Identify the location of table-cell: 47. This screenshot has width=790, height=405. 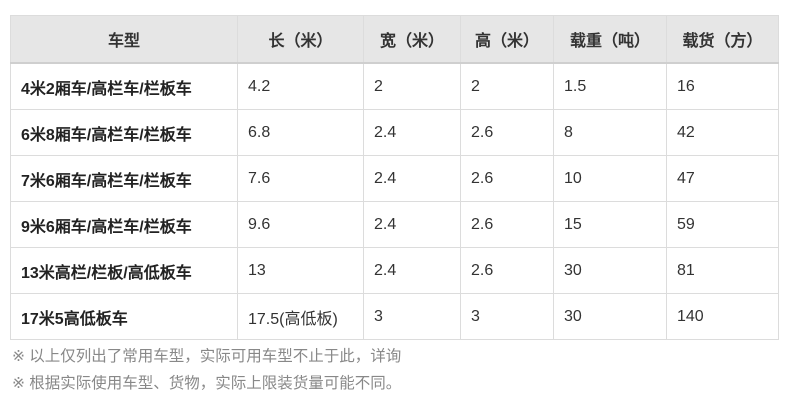
(722, 178).